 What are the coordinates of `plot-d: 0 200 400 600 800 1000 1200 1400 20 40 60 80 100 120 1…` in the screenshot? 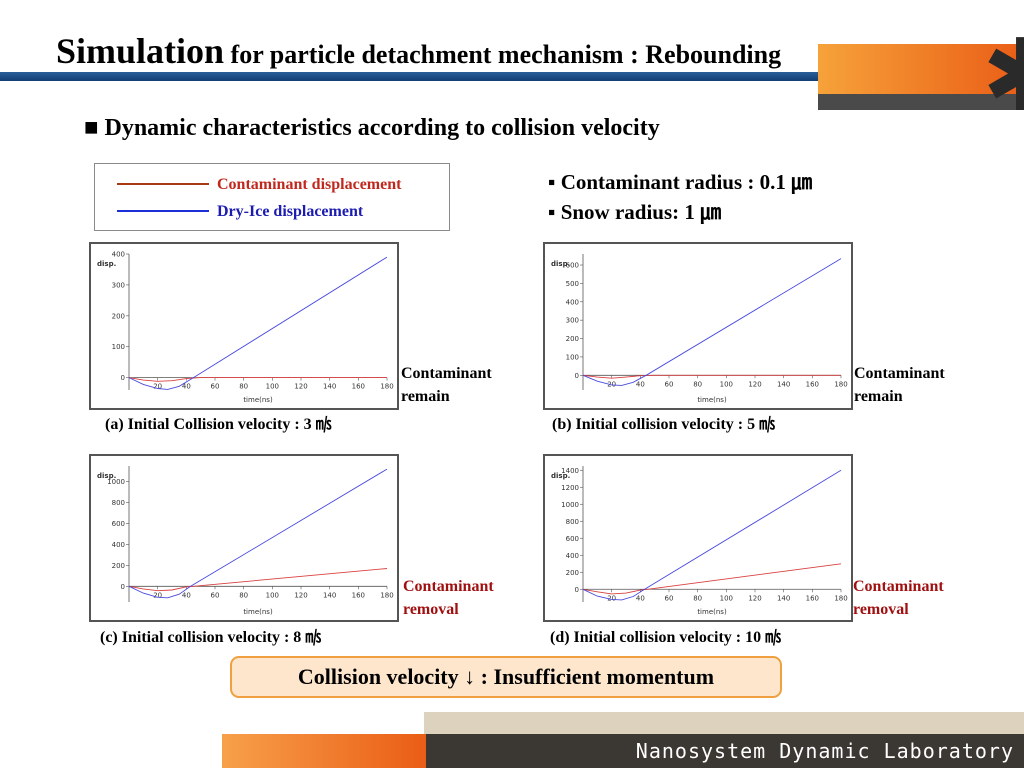 It's located at (698, 538).